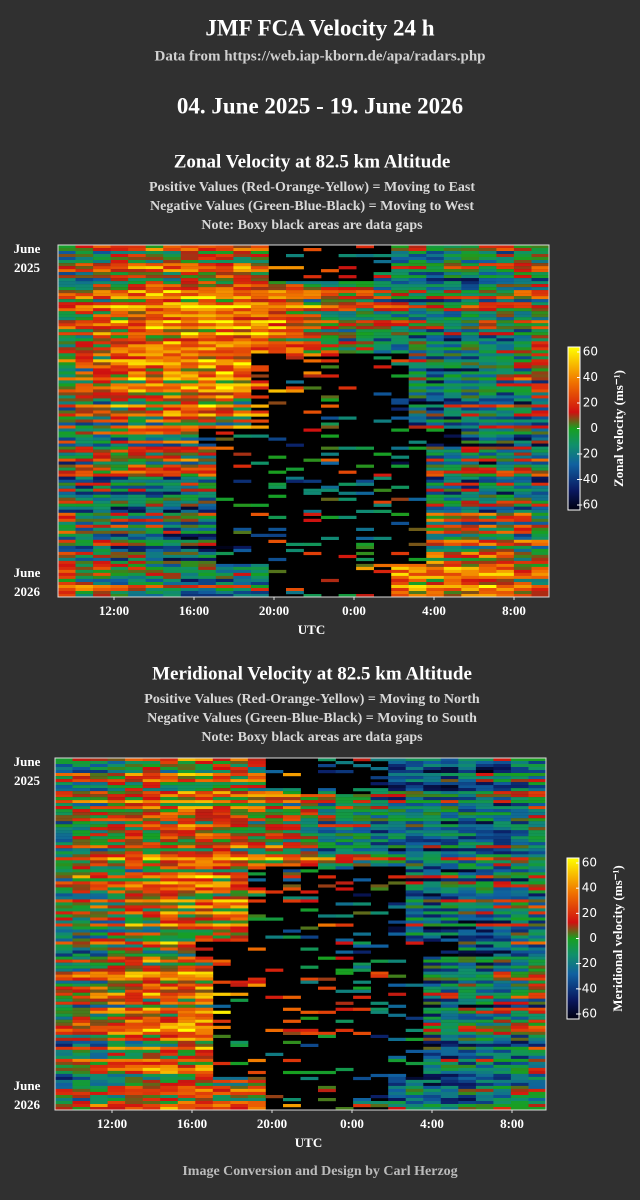 This screenshot has height=1200, width=640. I want to click on page-title: JMF FCA Velocity 24 h, so click(319, 27).